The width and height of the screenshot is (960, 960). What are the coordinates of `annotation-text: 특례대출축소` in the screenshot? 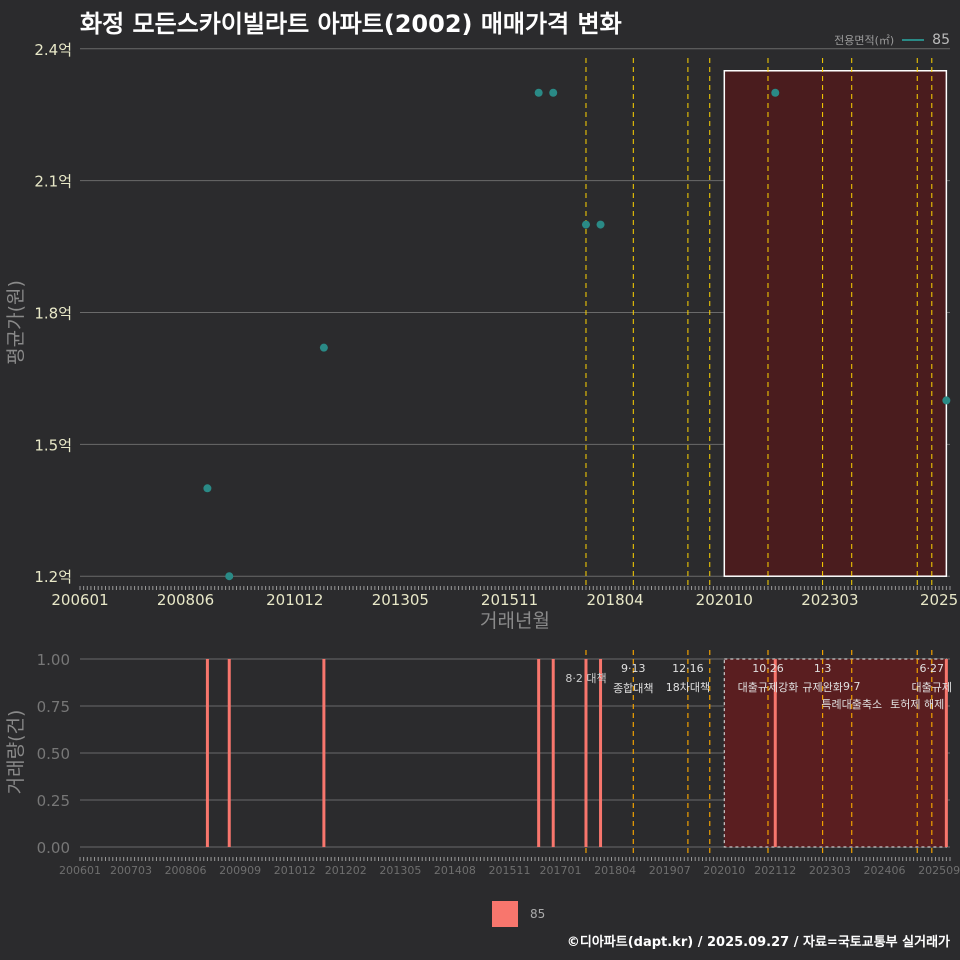 It's located at (851, 704).